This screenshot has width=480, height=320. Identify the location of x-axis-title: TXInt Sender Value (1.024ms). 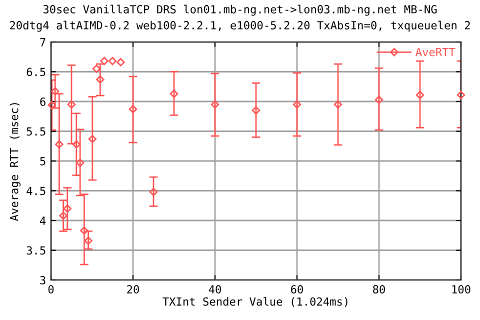
(255, 302).